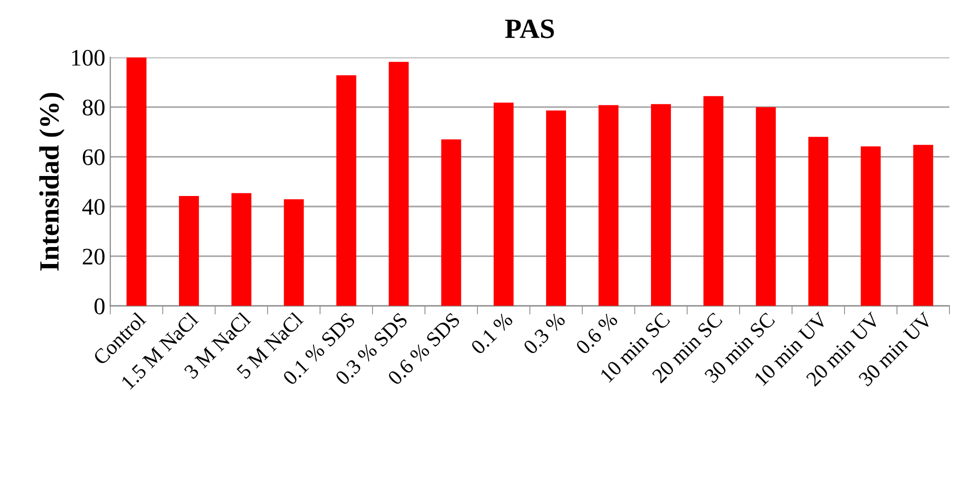 The height and width of the screenshot is (478, 959). What do you see at coordinates (93, 108) in the screenshot?
I see `y-tick-label: 80` at bounding box center [93, 108].